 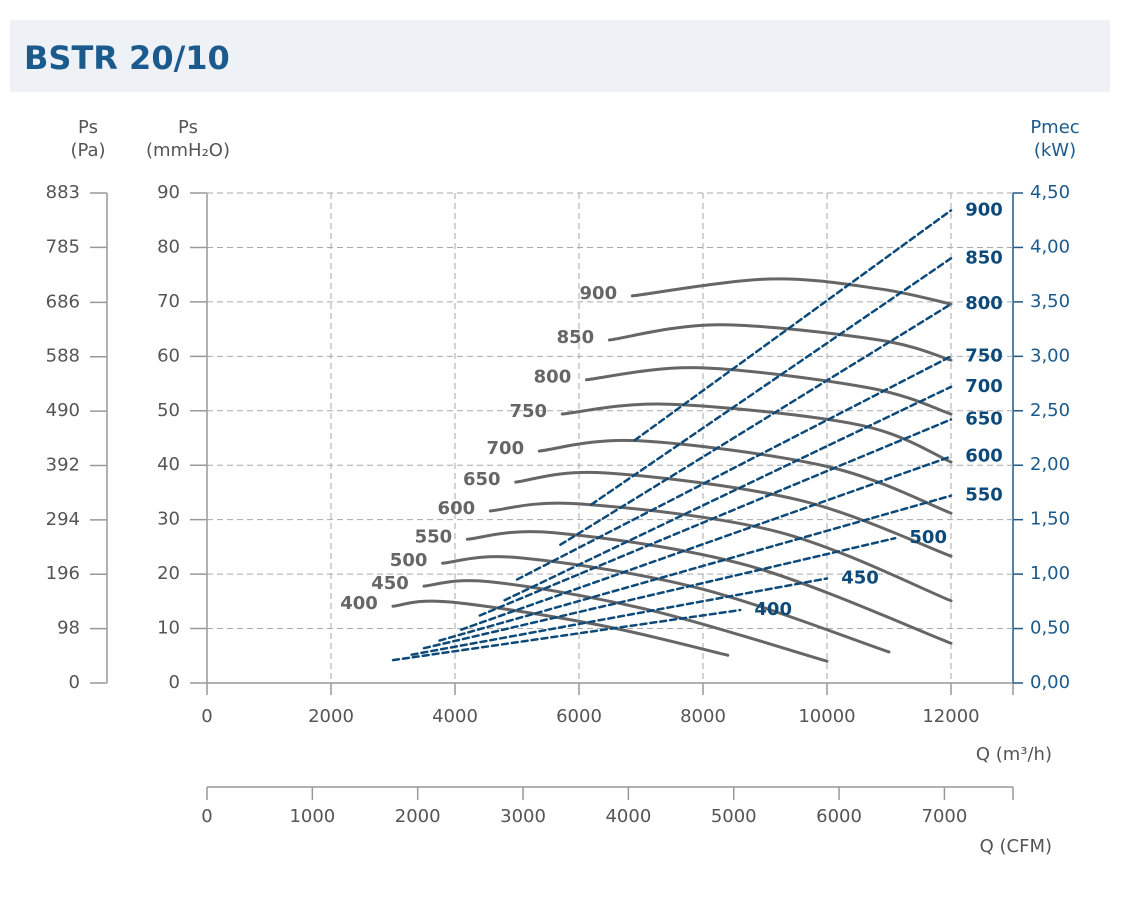 I want to click on x-tick-label: 2000, so click(x=331, y=716).